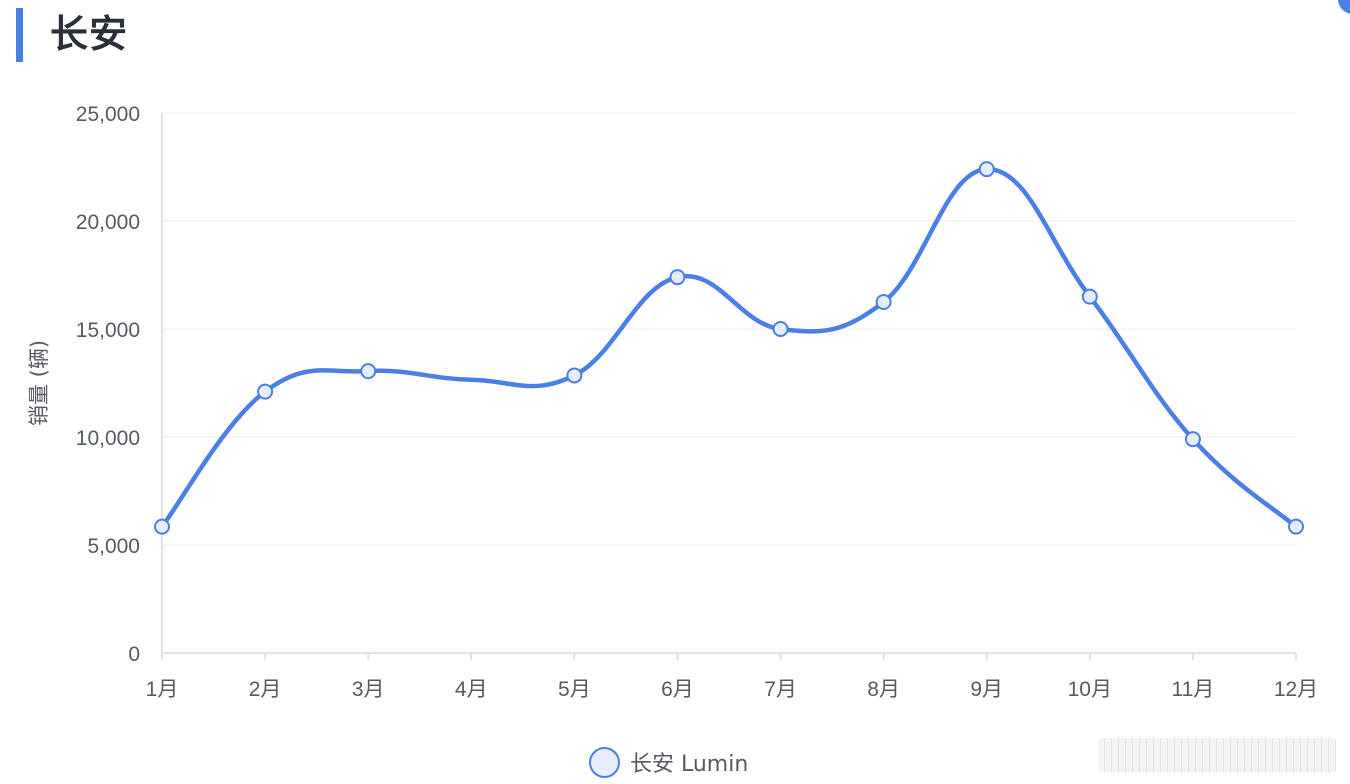  I want to click on y-tick-label: 25,000, so click(108, 114).